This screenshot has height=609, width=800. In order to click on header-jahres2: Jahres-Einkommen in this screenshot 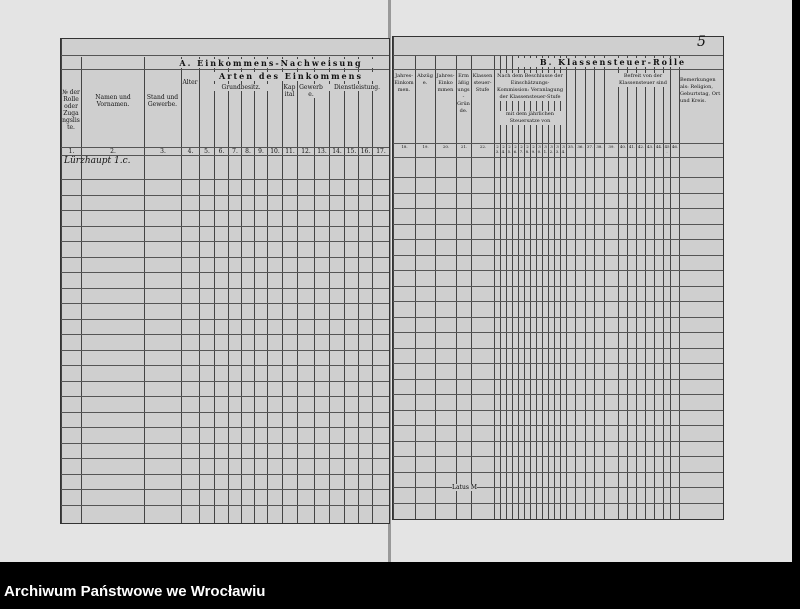, I will do `click(445, 83)`.